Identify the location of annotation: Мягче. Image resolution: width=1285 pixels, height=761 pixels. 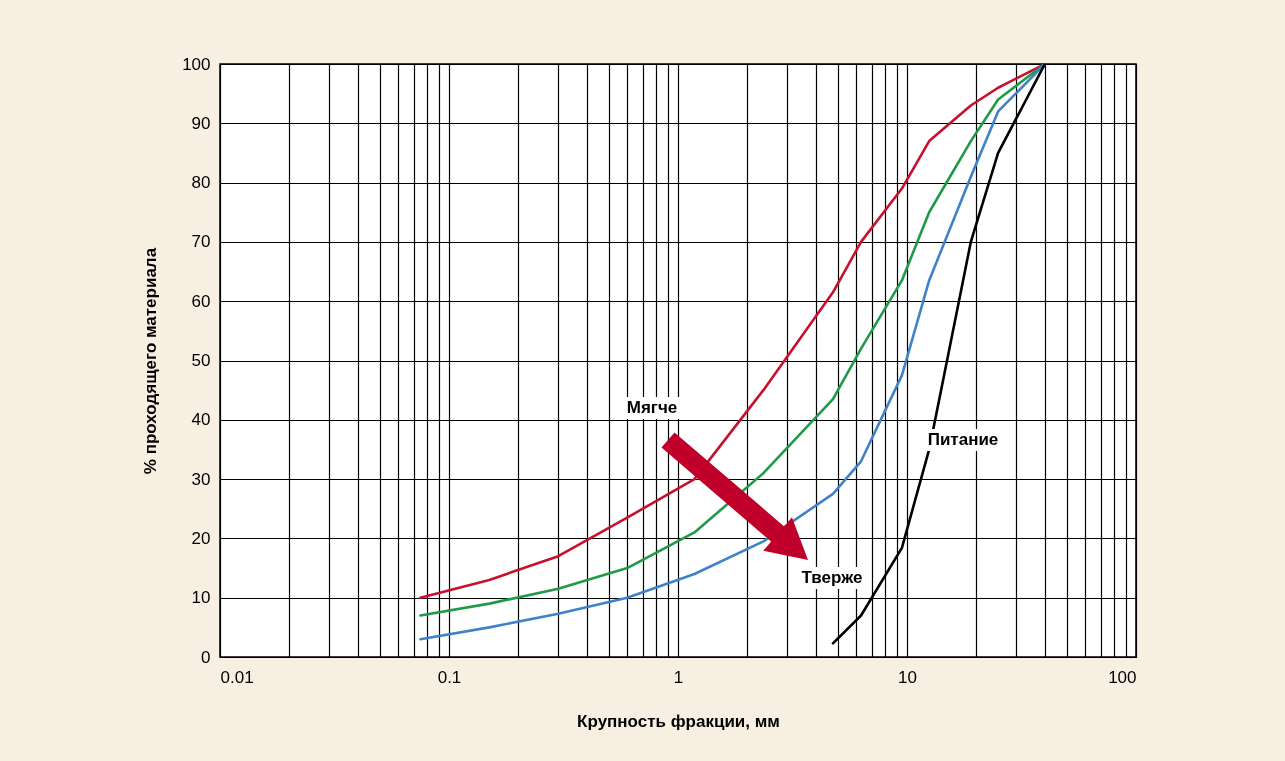
(652, 407).